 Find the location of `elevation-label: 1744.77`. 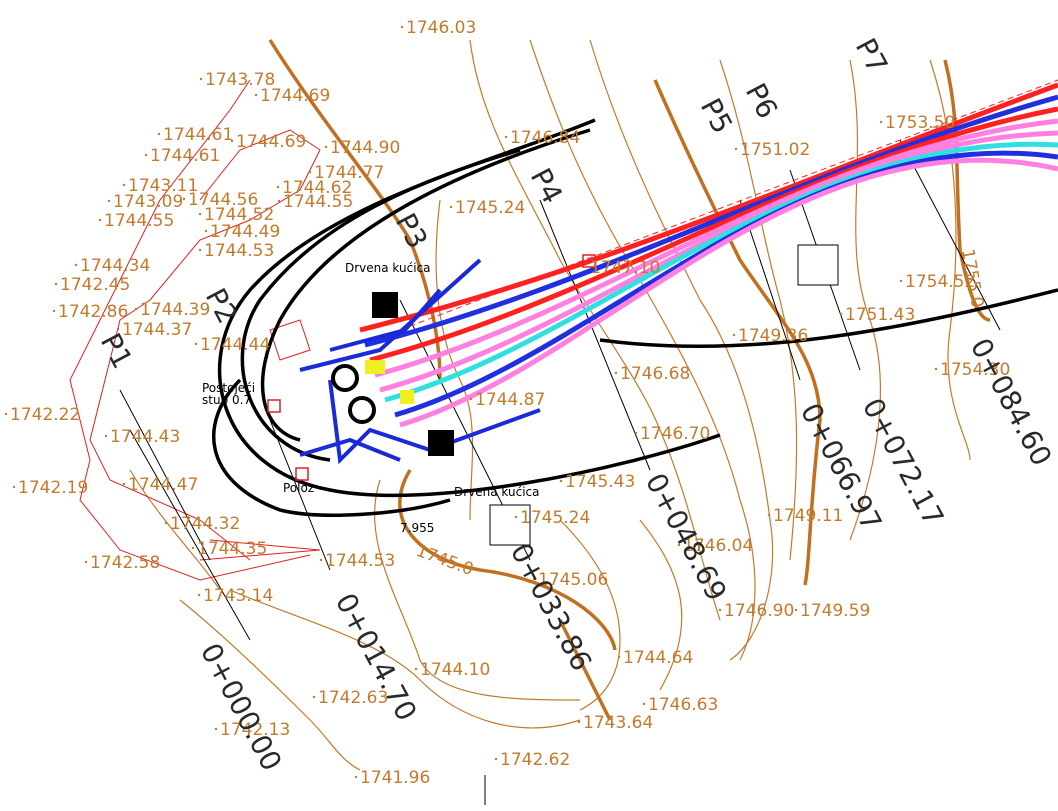

elevation-label: 1744.77 is located at coordinates (349, 173).